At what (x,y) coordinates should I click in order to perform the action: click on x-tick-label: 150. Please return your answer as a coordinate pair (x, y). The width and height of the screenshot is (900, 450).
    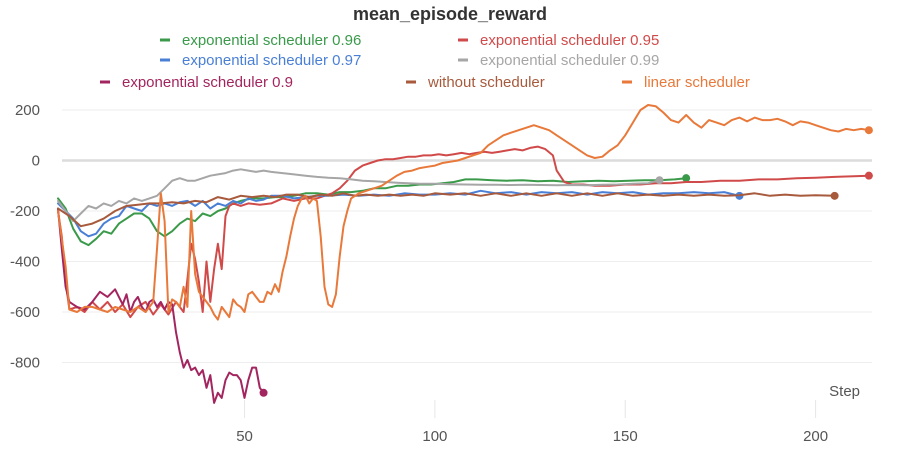
    Looking at the image, I should click on (625, 436).